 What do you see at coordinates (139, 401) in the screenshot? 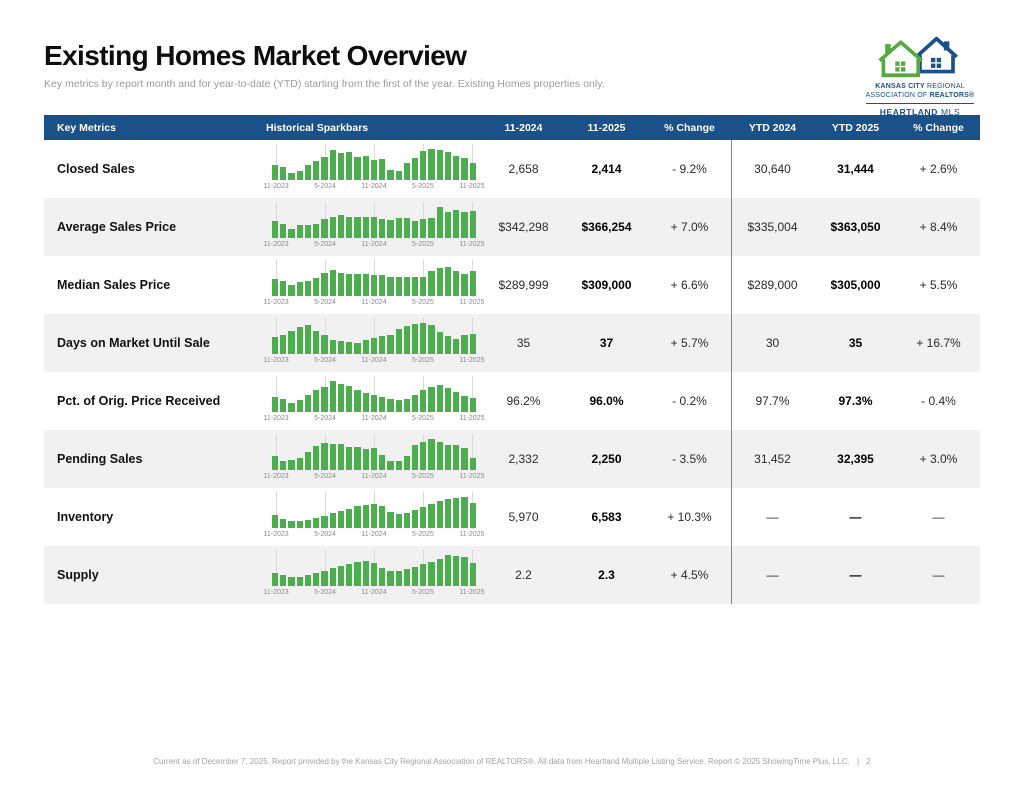
I see `metric-name: Pct. of Orig. Price Received` at bounding box center [139, 401].